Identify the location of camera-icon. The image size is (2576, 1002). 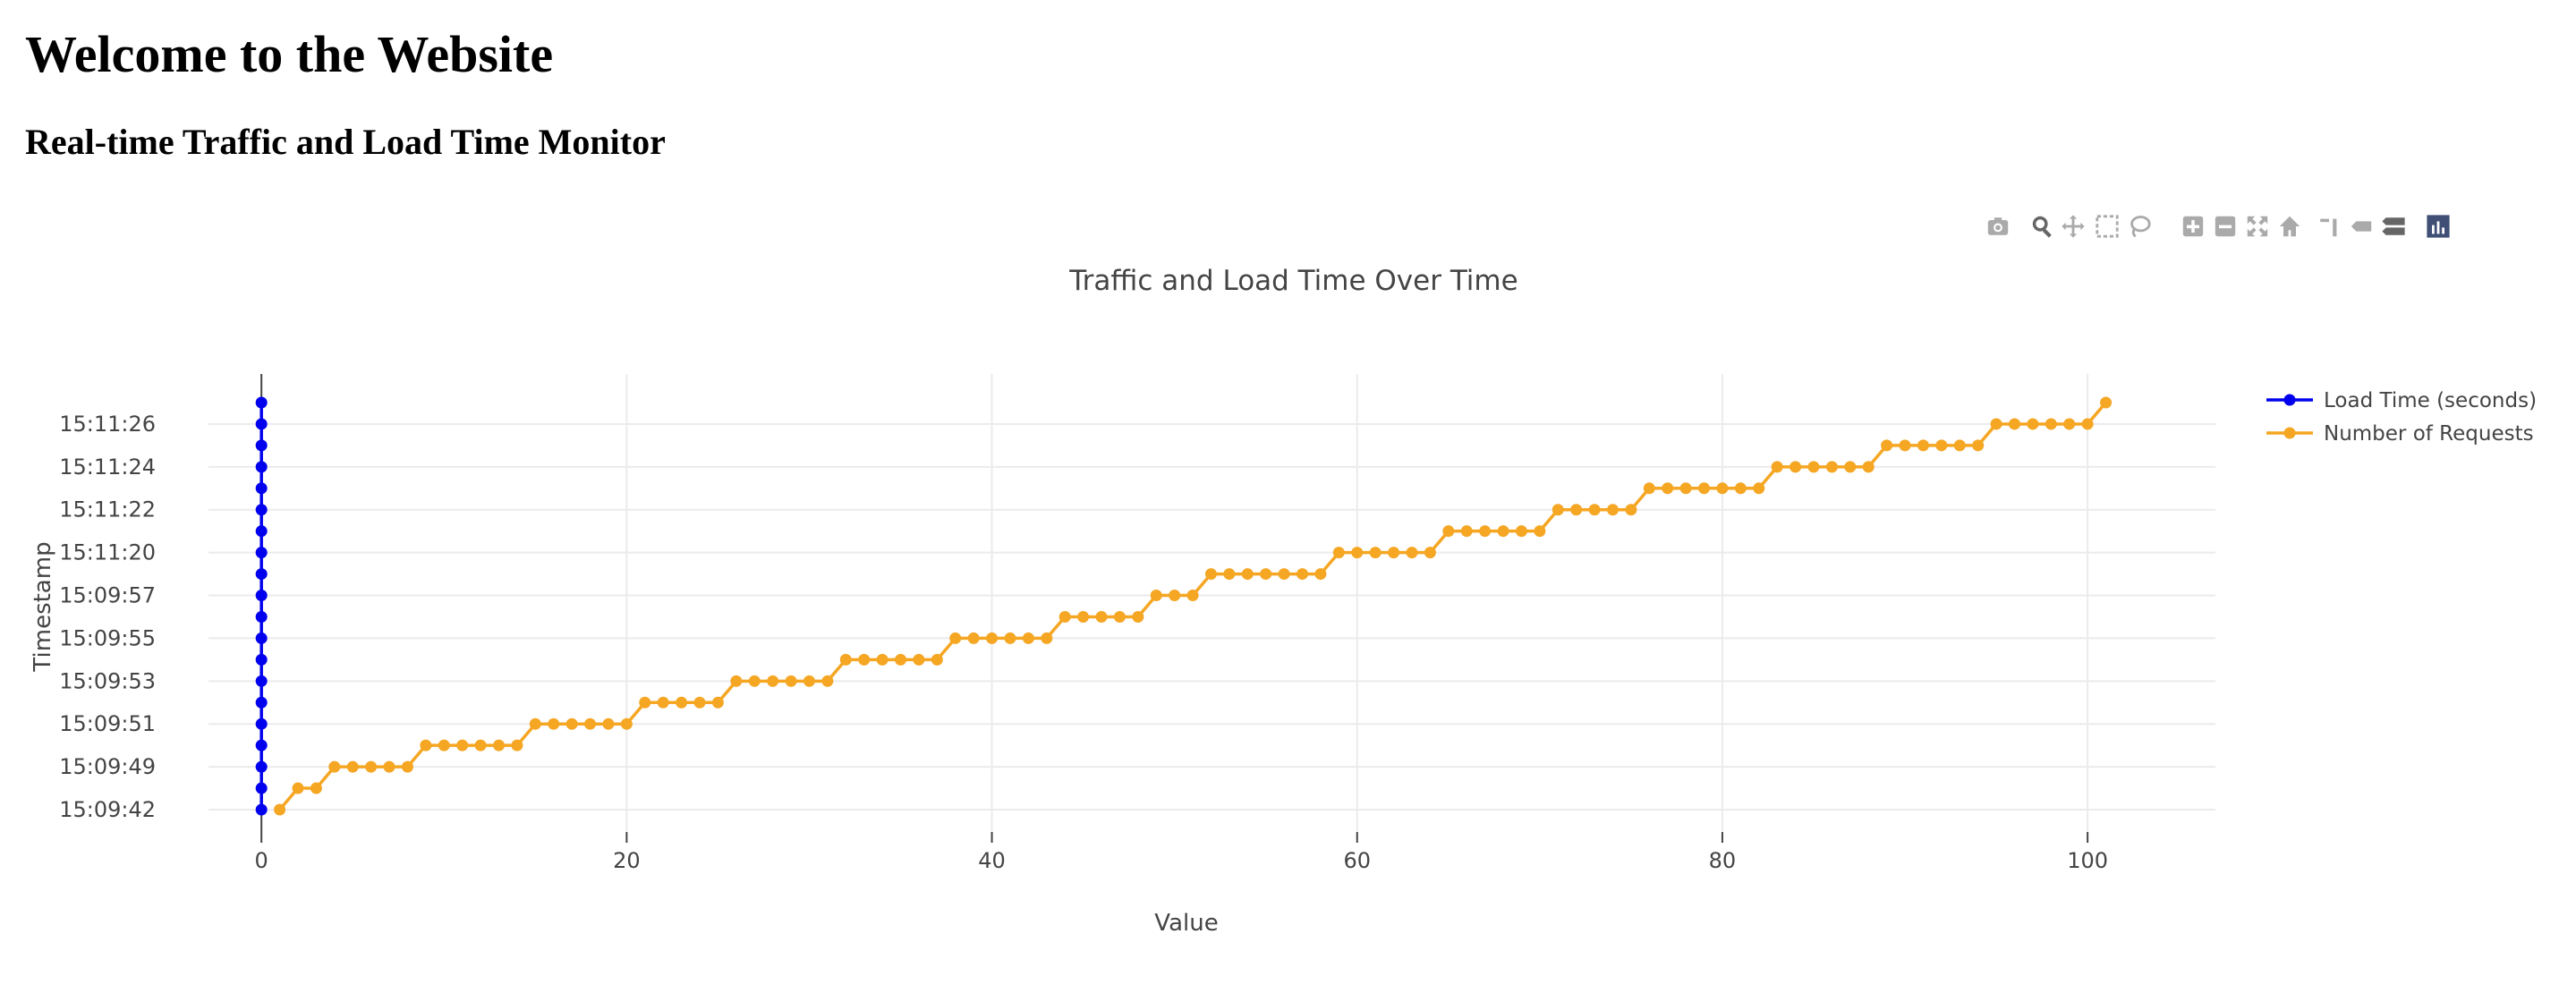
(1998, 226).